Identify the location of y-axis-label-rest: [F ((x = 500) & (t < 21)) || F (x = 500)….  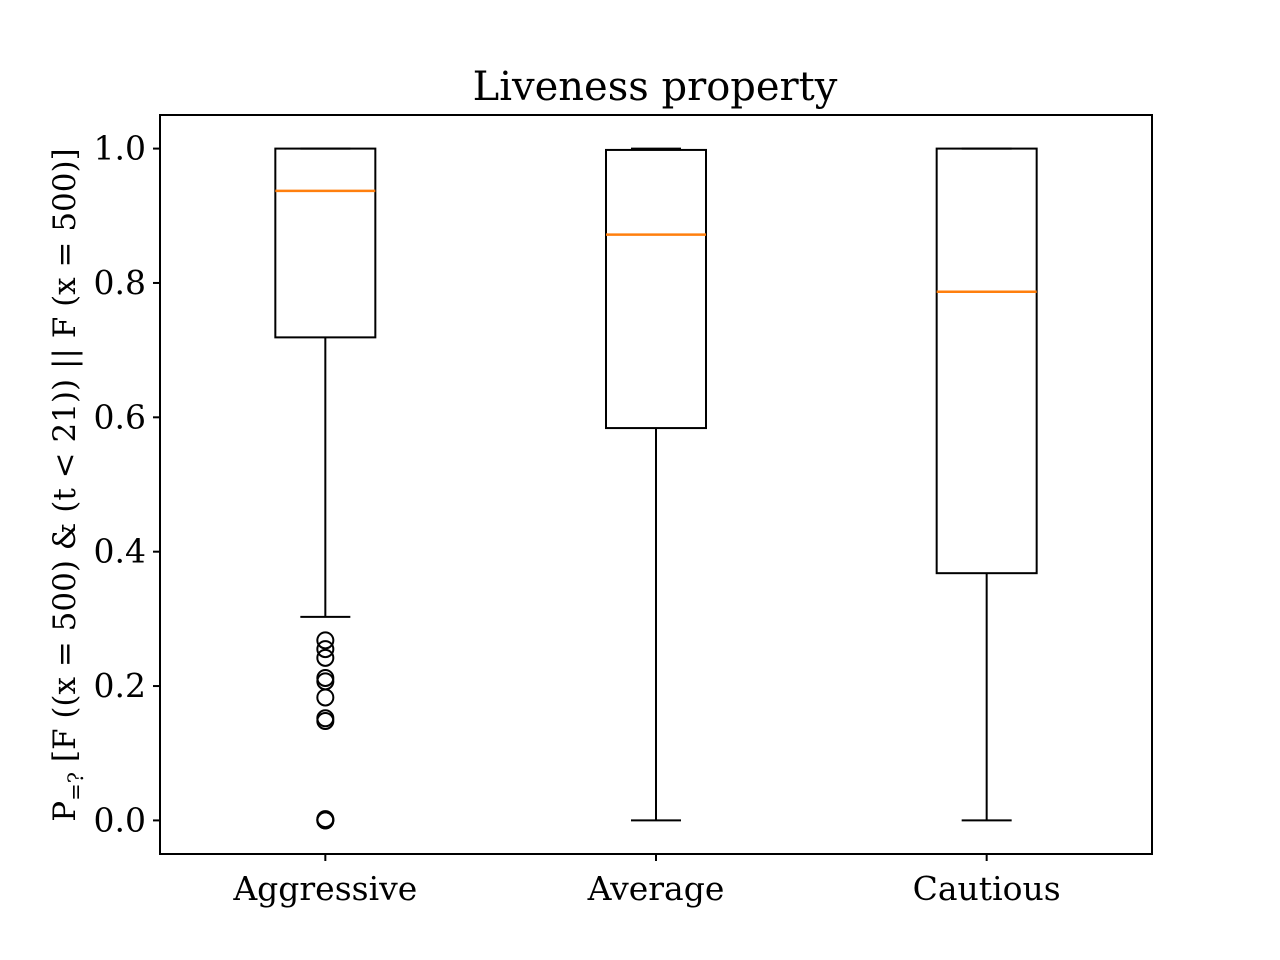
(65, 460).